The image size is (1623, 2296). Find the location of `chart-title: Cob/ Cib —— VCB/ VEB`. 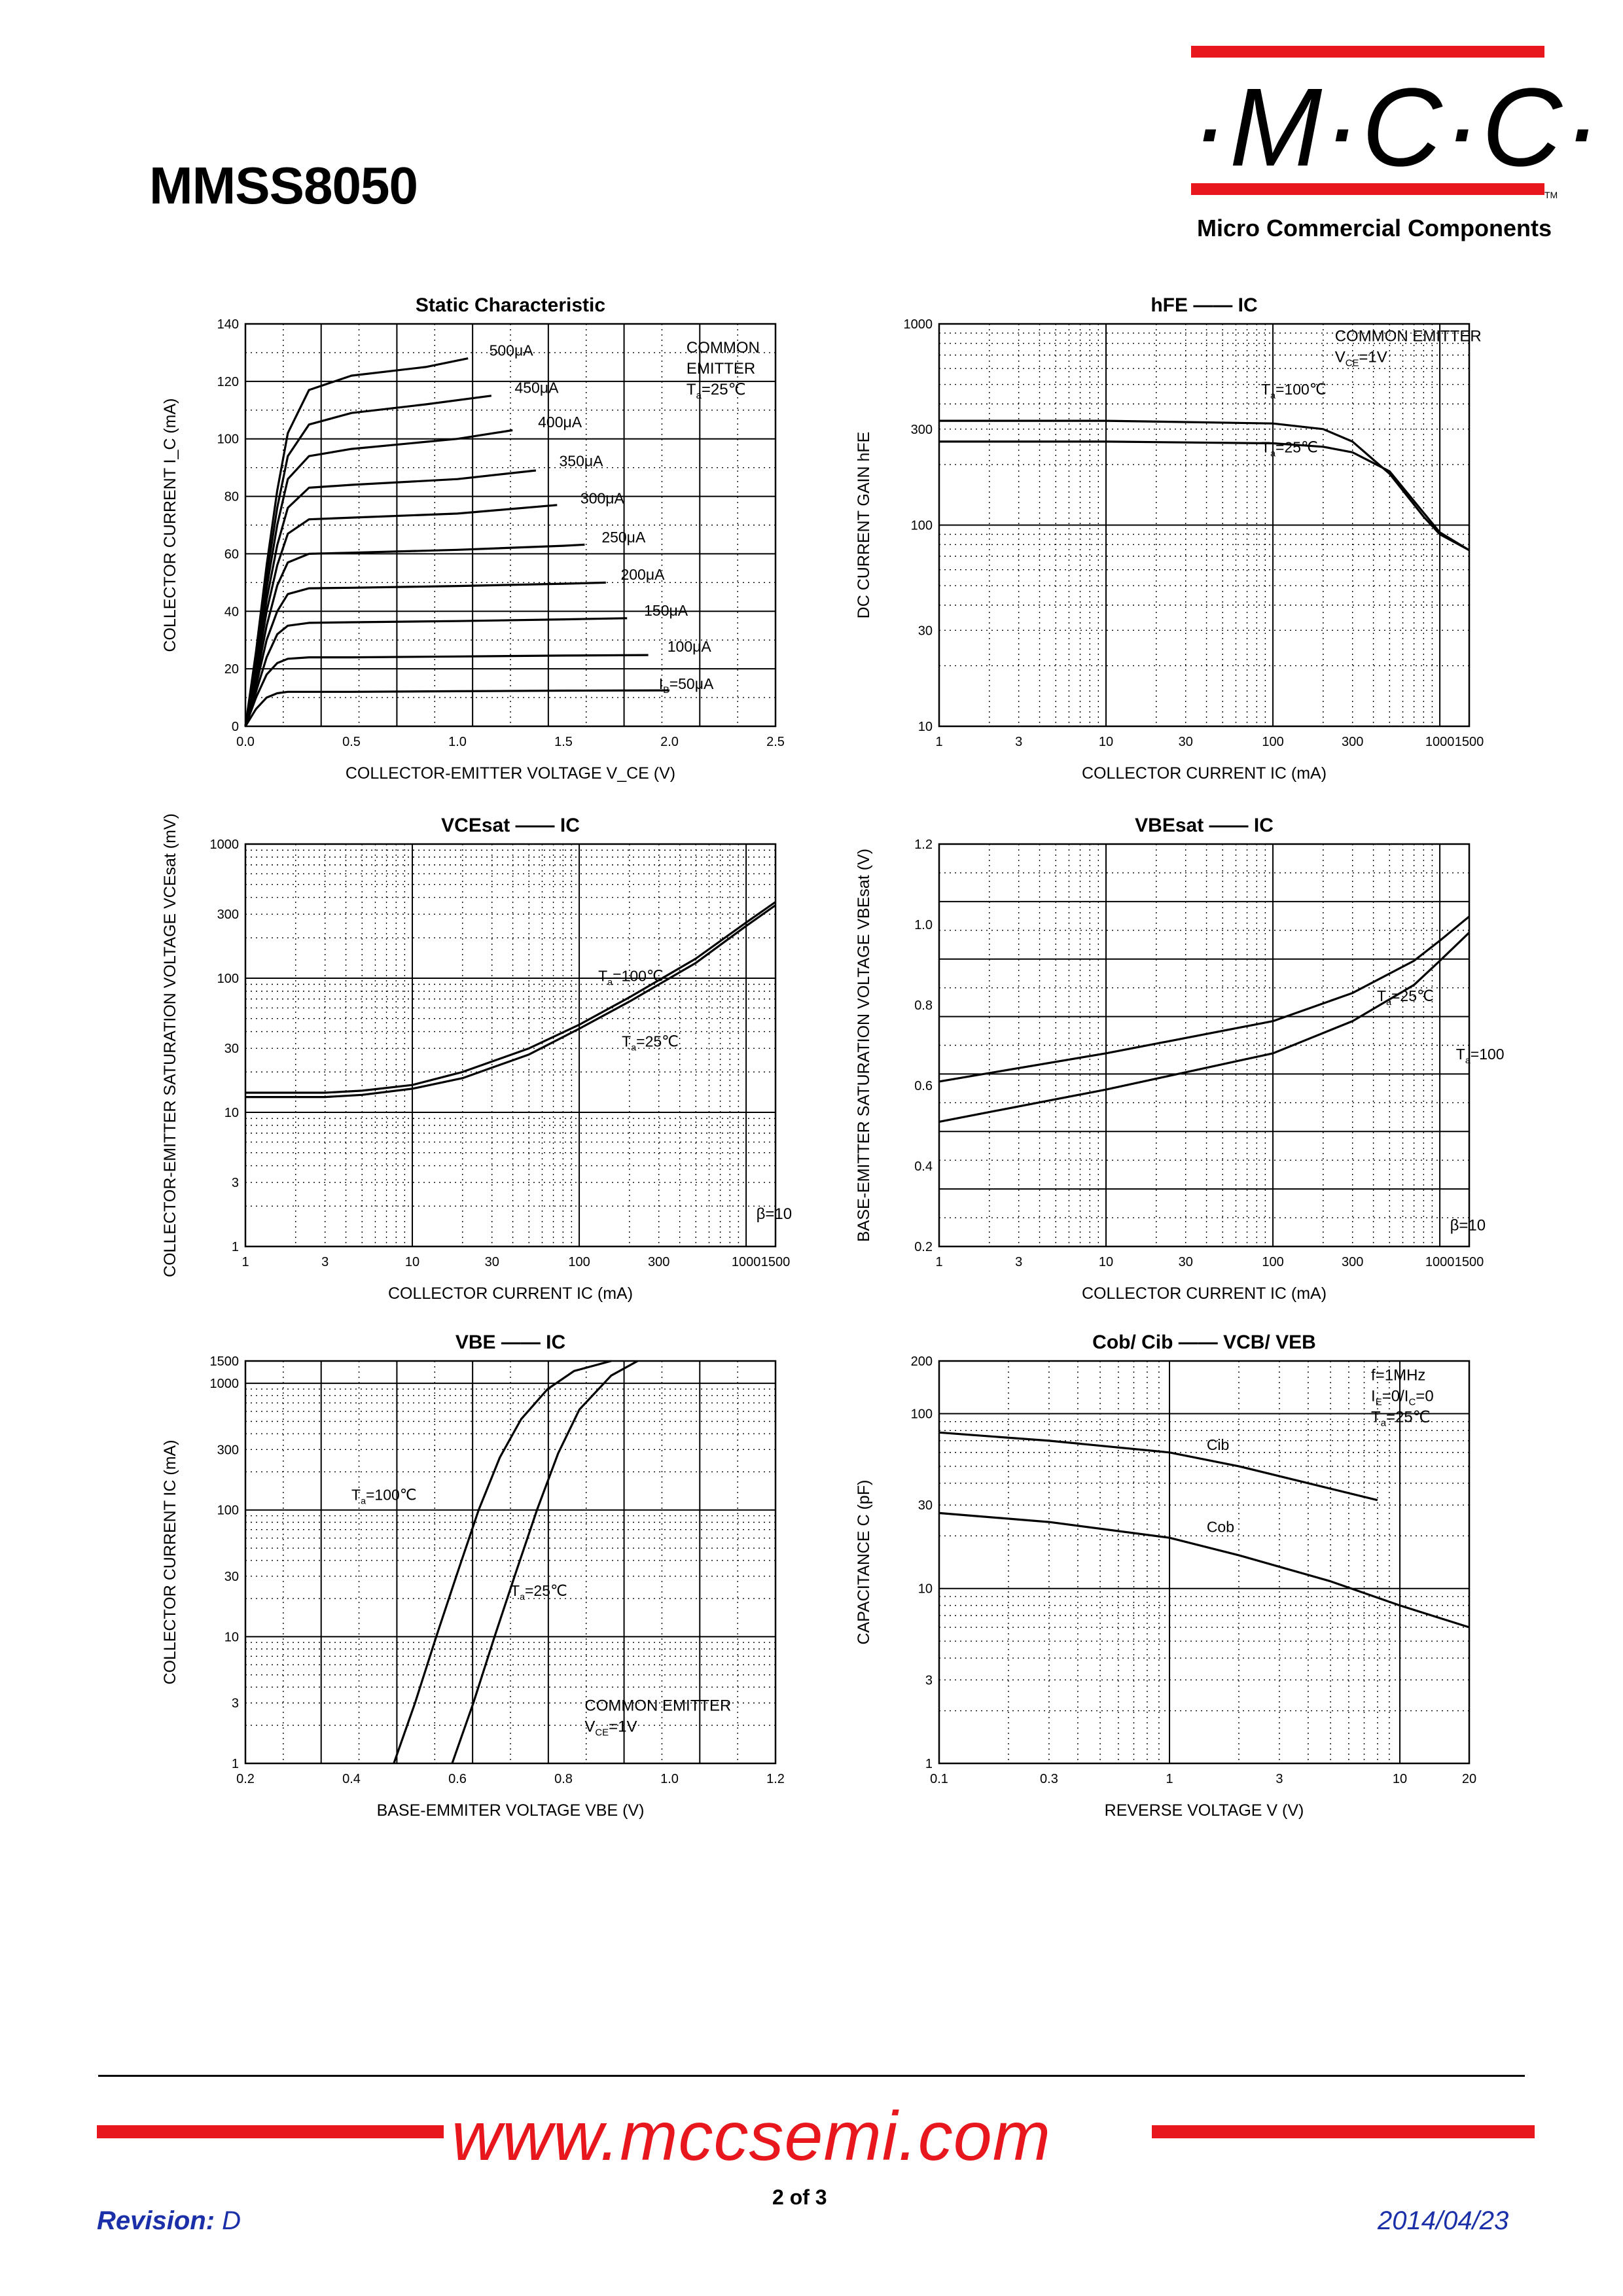

chart-title: Cob/ Cib —— VCB/ VEB is located at coordinates (1204, 1343).